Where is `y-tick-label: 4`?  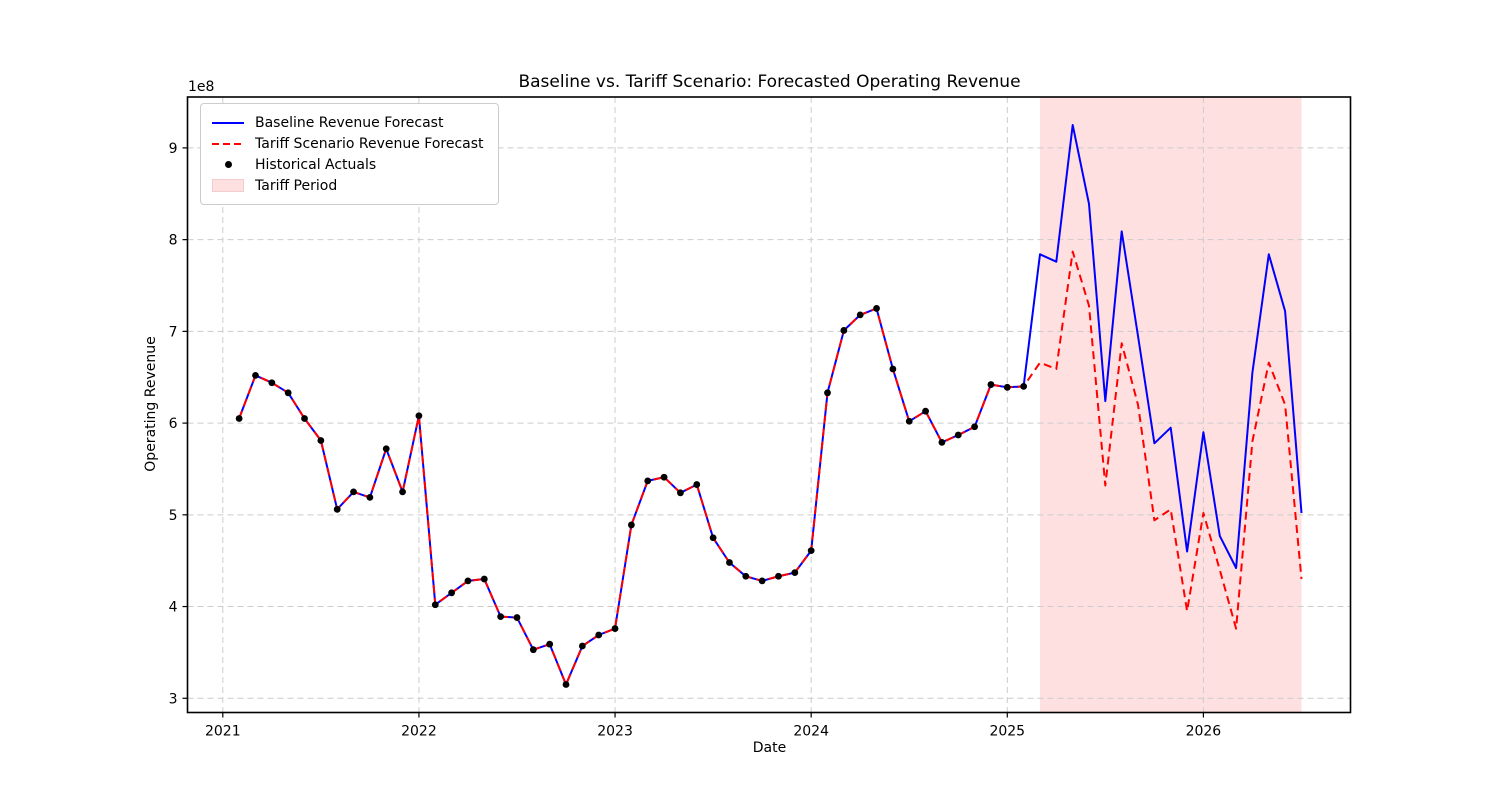
y-tick-label: 4 is located at coordinates (173, 608).